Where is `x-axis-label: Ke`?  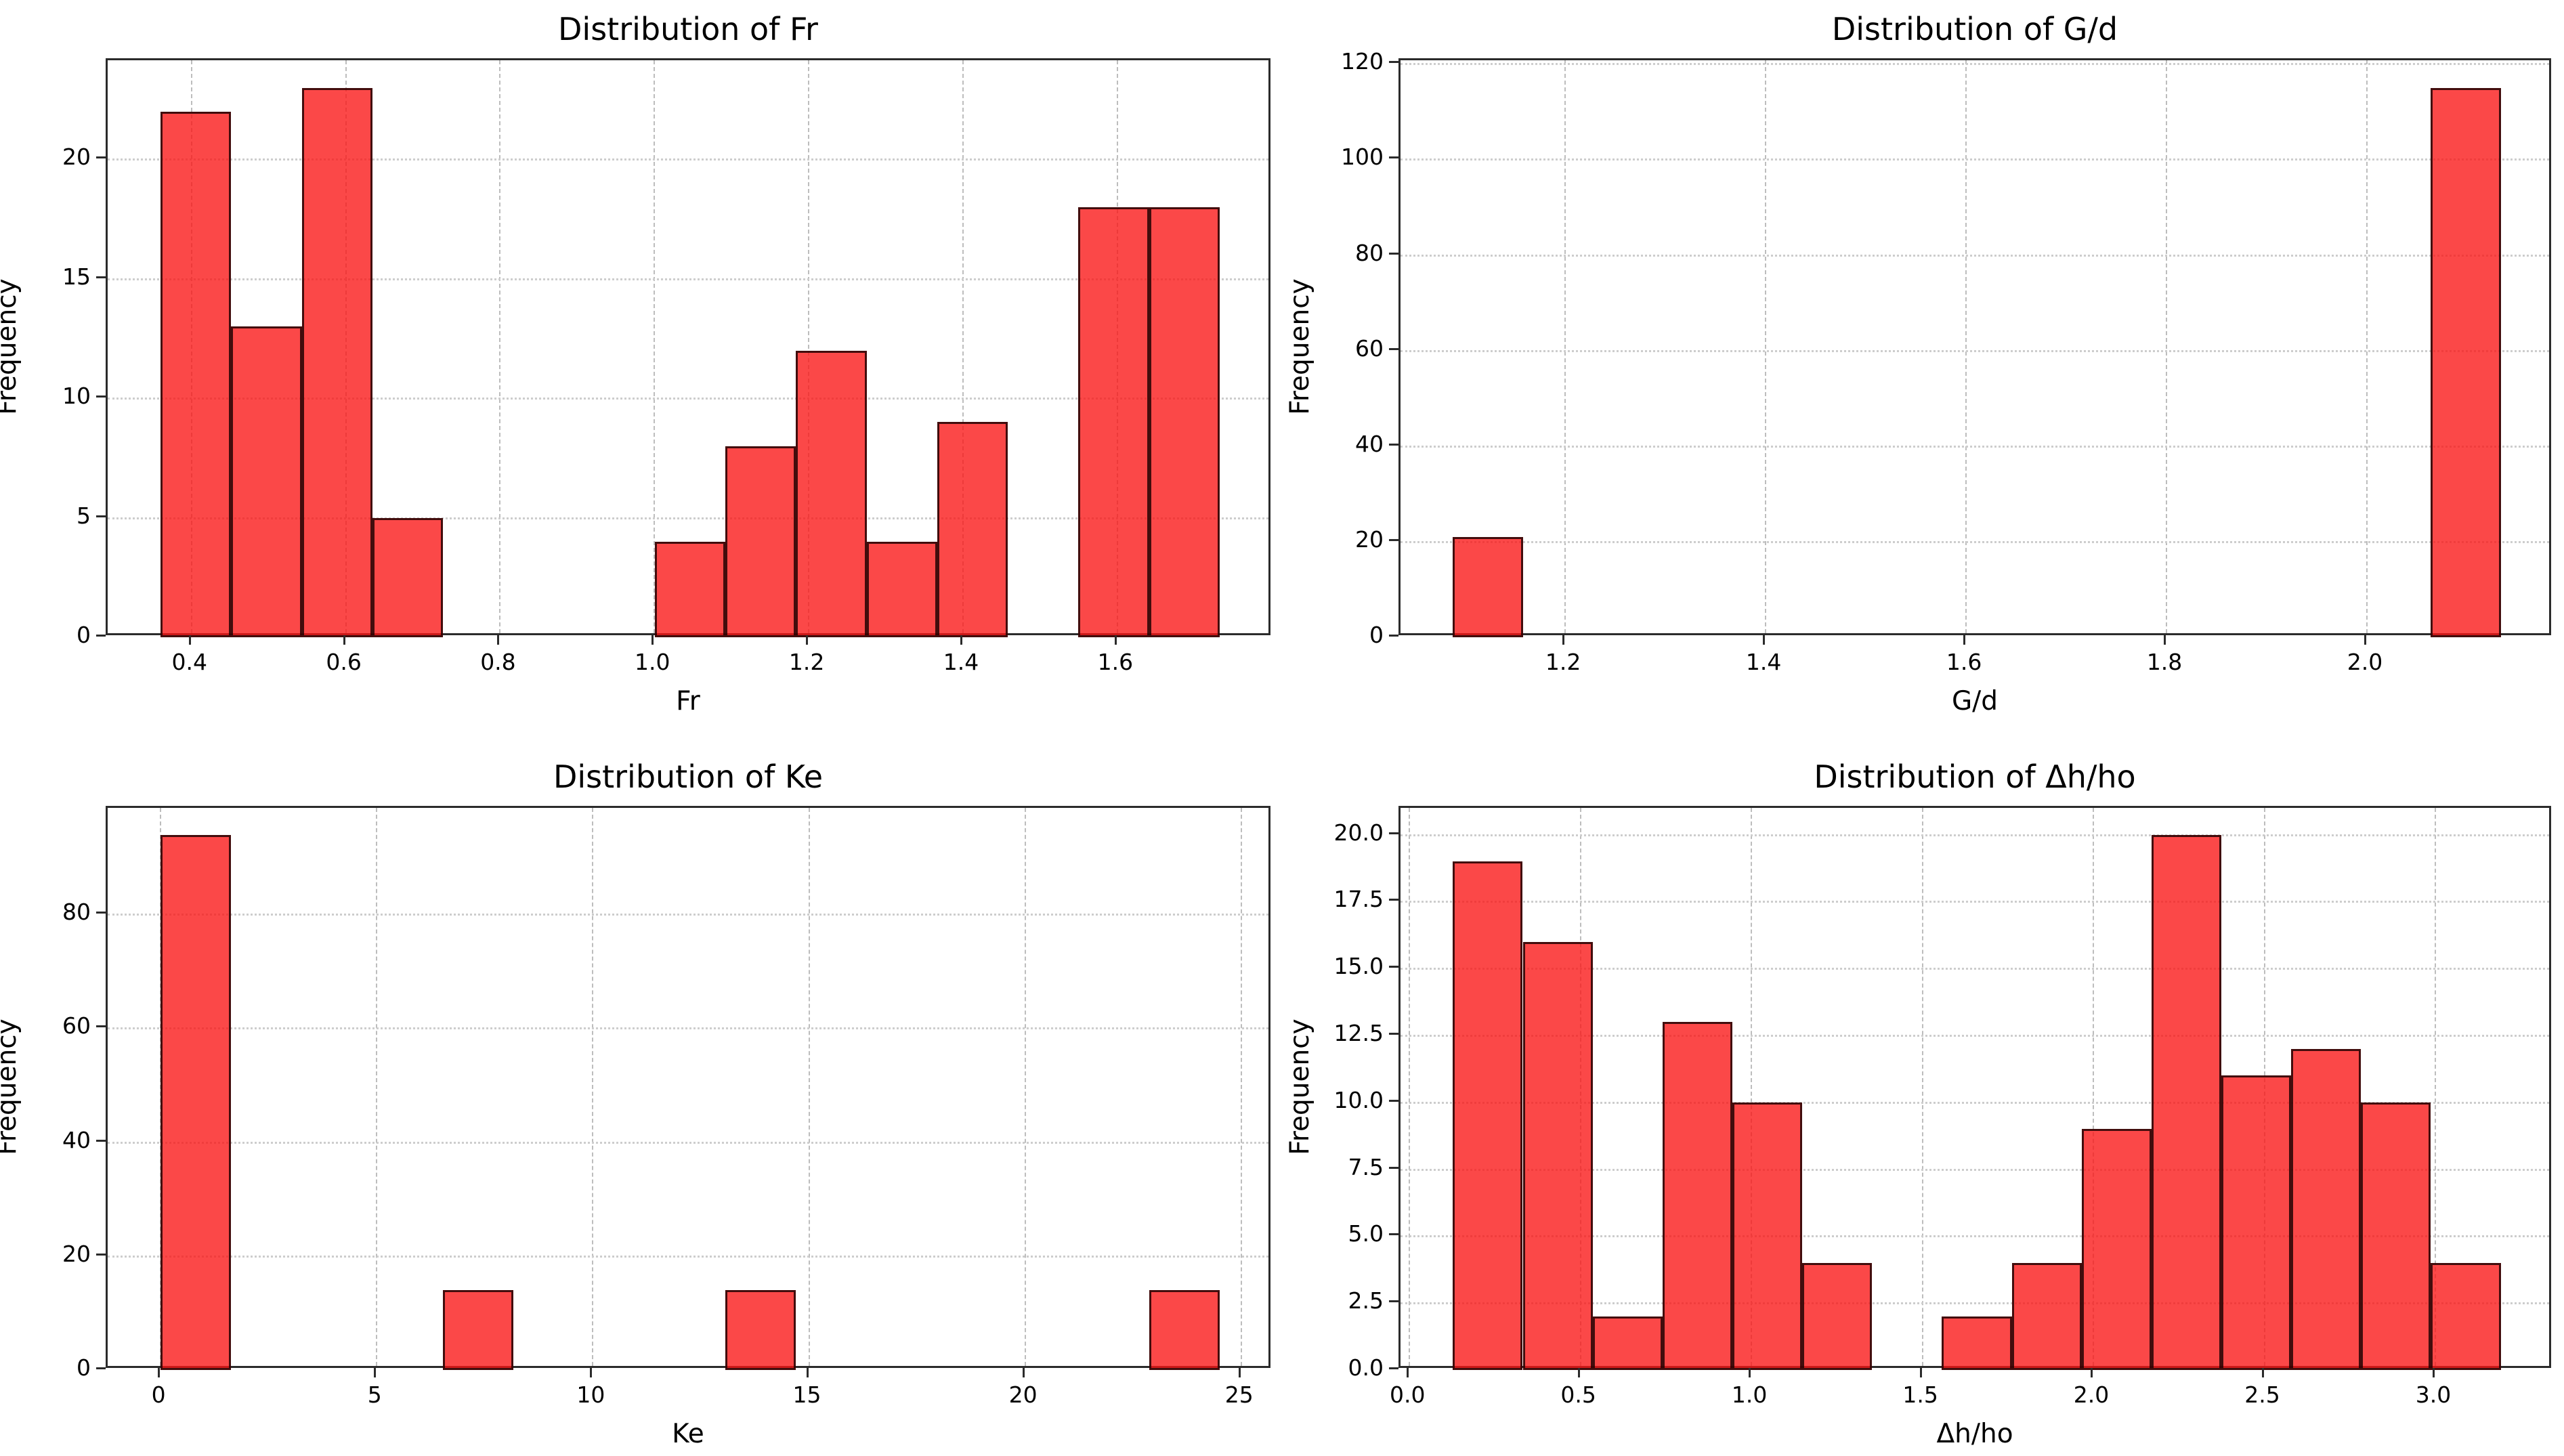 x-axis-label: Ke is located at coordinates (688, 1434).